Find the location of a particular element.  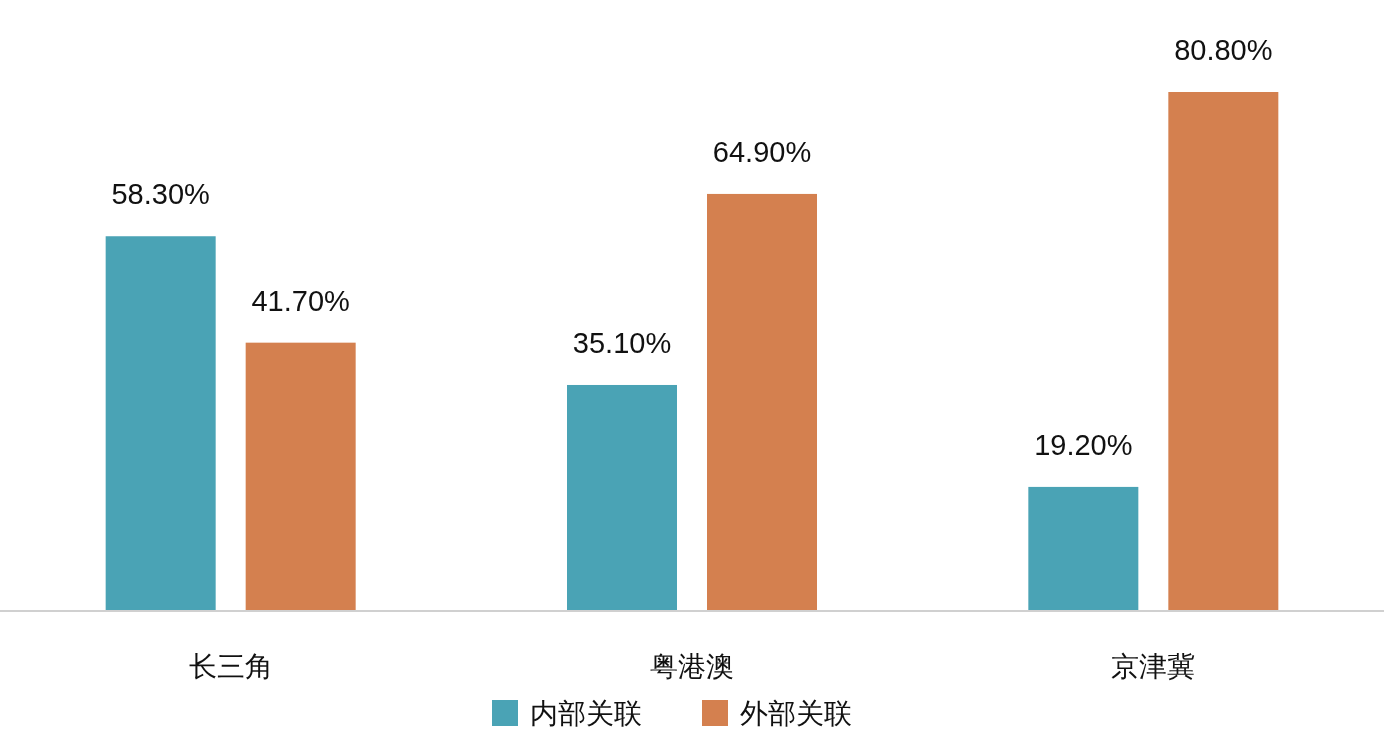

data-label: 58.30% is located at coordinates (160, 194).